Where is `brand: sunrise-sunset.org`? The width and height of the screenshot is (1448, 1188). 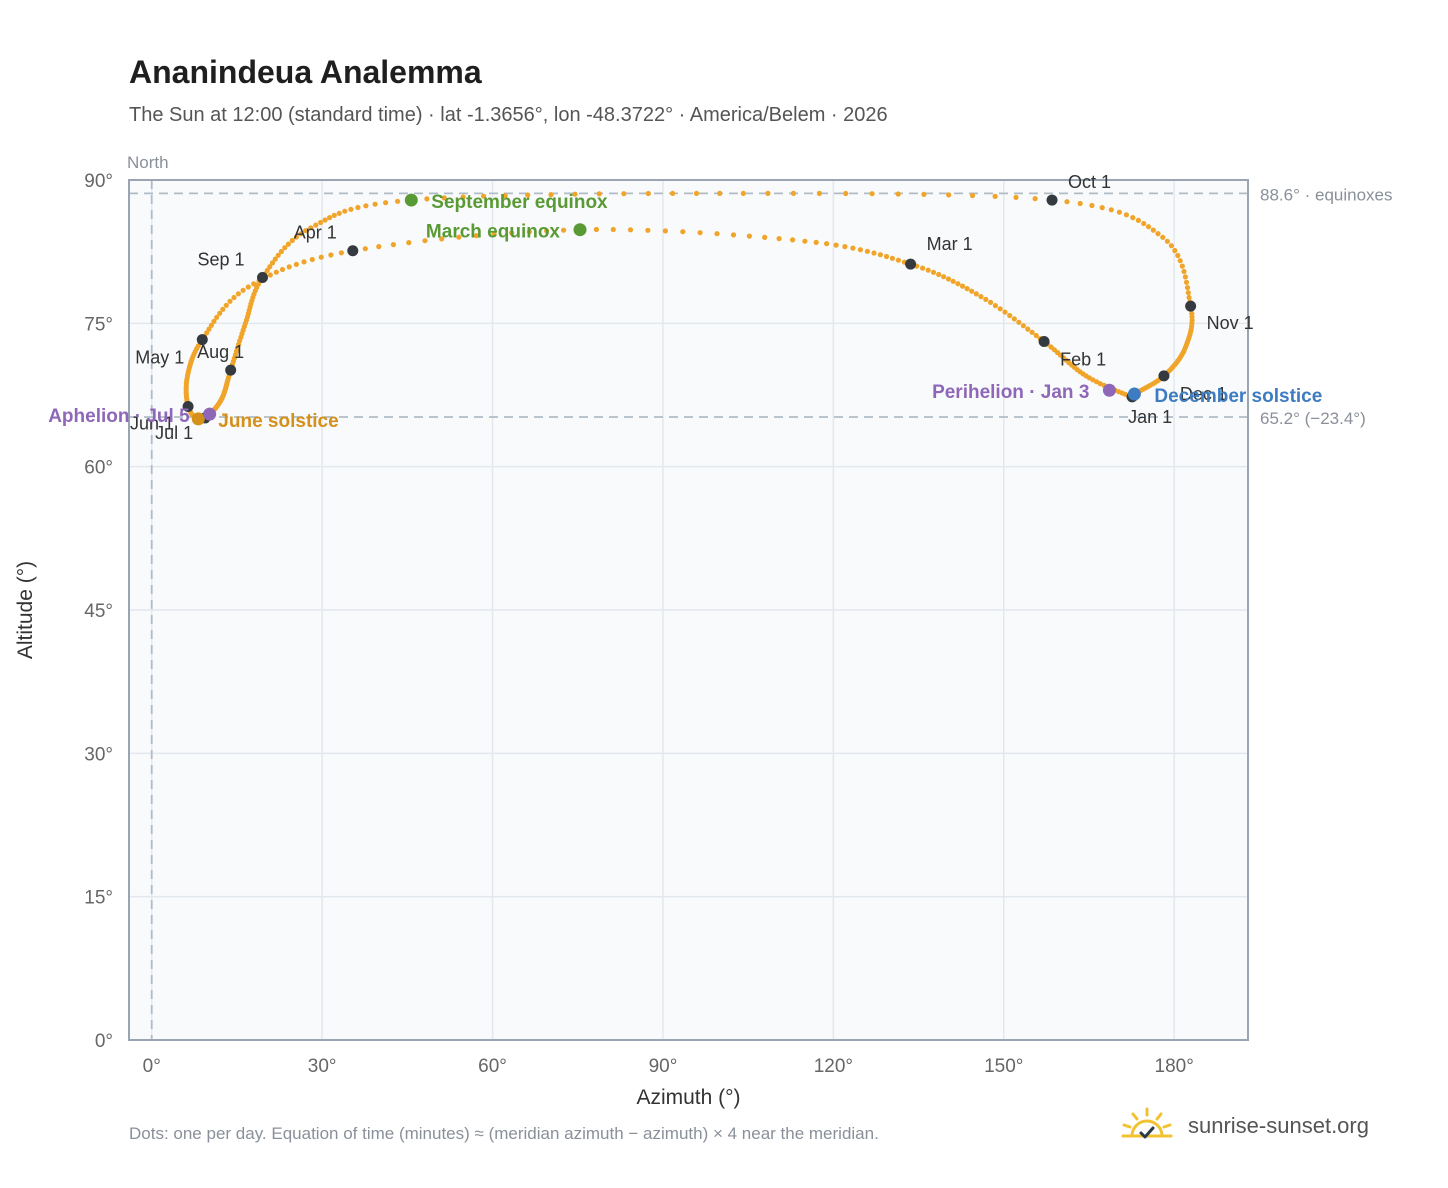 brand: sunrise-sunset.org is located at coordinates (1244, 1126).